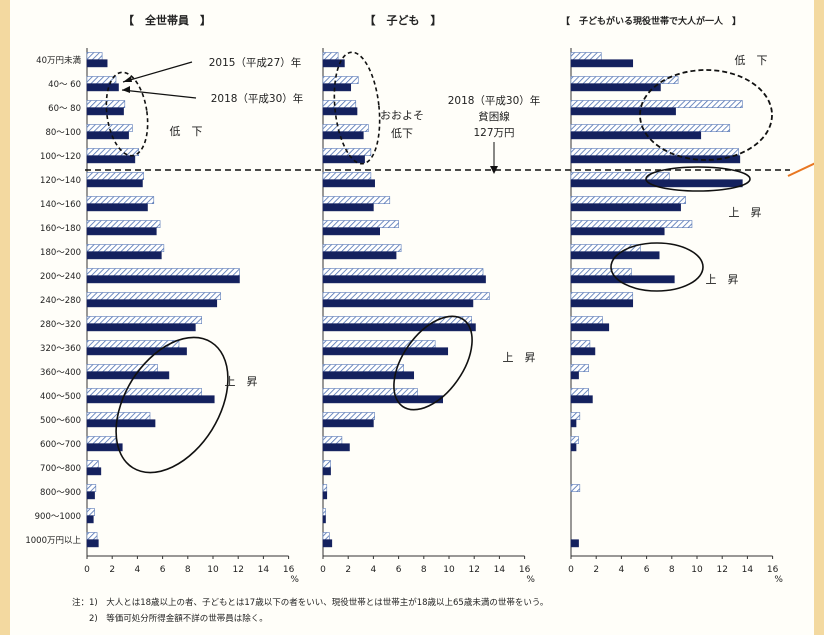 Image resolution: width=824 pixels, height=635 pixels. Describe the element at coordinates (706, 115) in the screenshot. I see `decrease-ellipse` at that location.